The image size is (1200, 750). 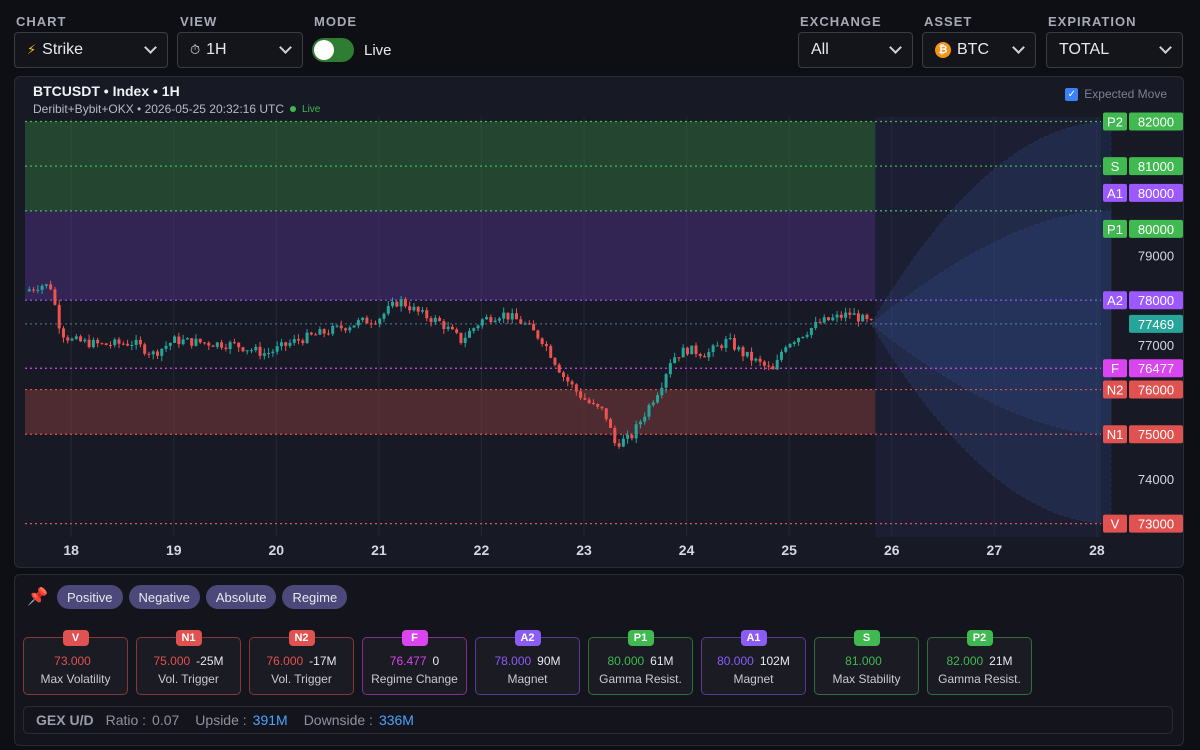 What do you see at coordinates (241, 597) in the screenshot?
I see `filter-chip-absolute: Absolute` at bounding box center [241, 597].